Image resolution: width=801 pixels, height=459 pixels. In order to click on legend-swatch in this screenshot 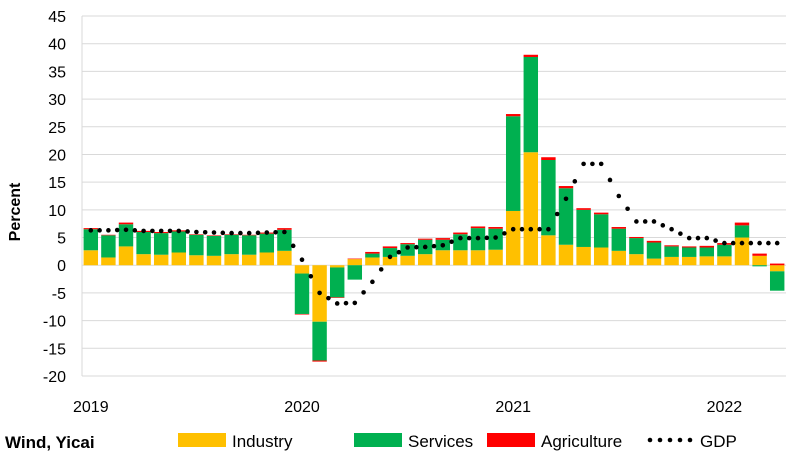, I will do `click(378, 440)`.